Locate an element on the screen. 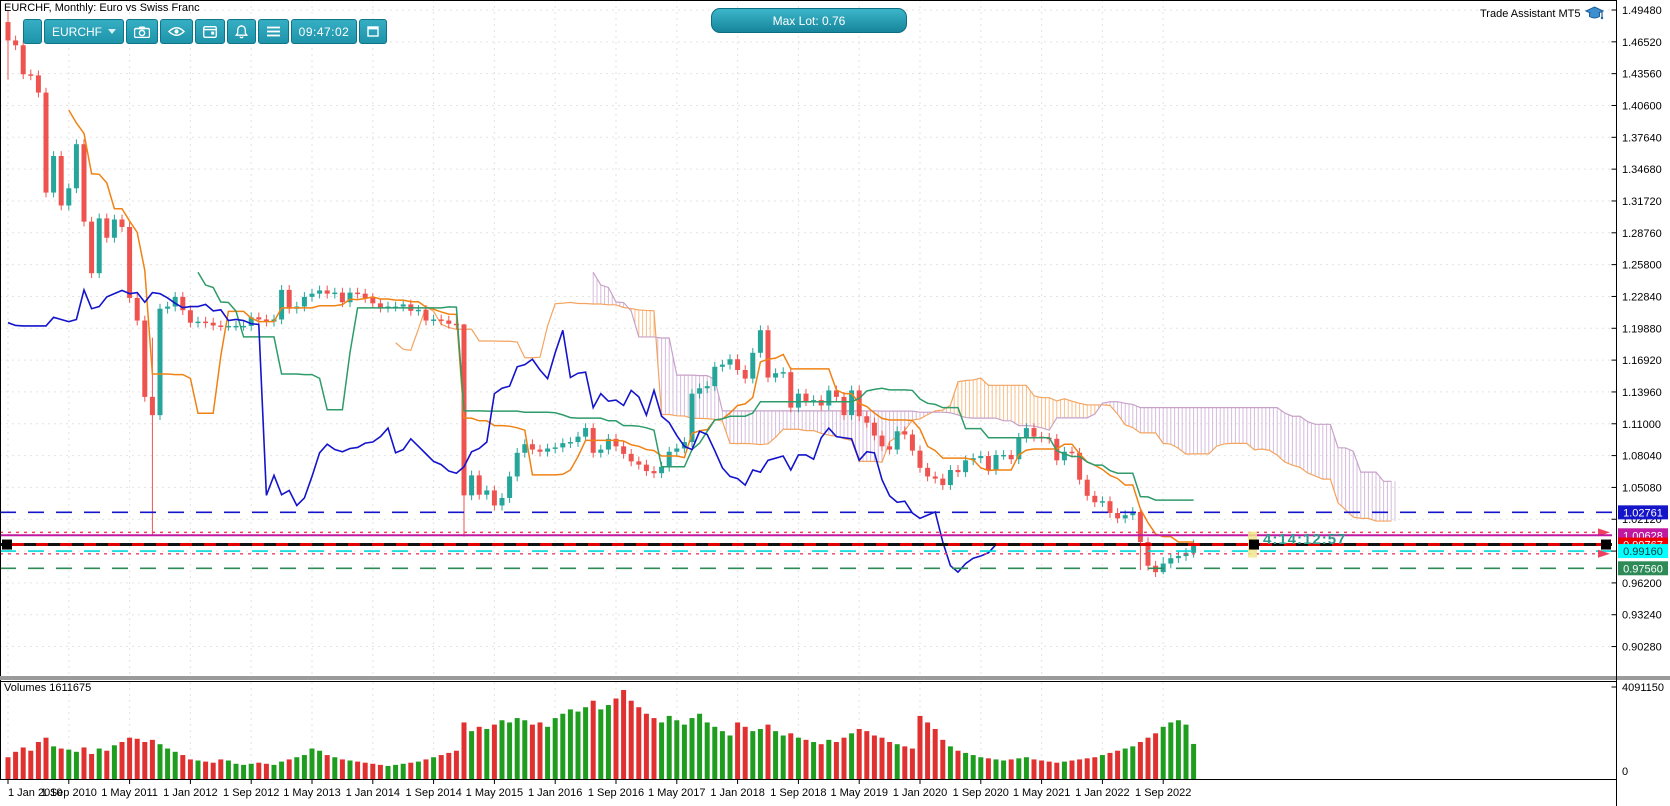 The width and height of the screenshot is (1670, 806). clock-display: 09:47:02 is located at coordinates (324, 31).